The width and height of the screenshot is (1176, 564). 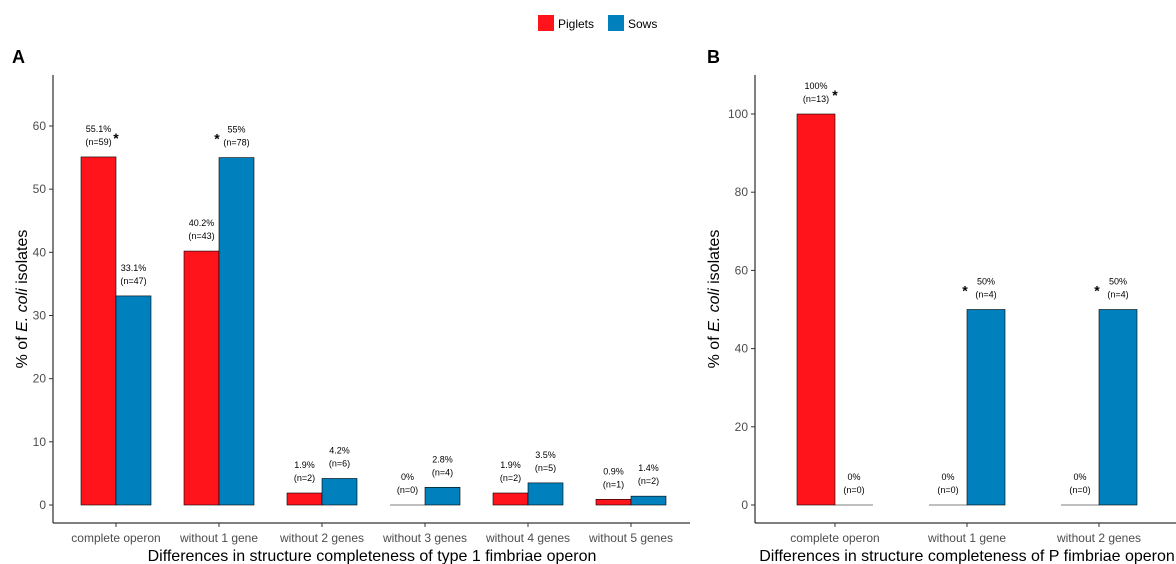 What do you see at coordinates (713, 57) in the screenshot?
I see `panel-letter: B` at bounding box center [713, 57].